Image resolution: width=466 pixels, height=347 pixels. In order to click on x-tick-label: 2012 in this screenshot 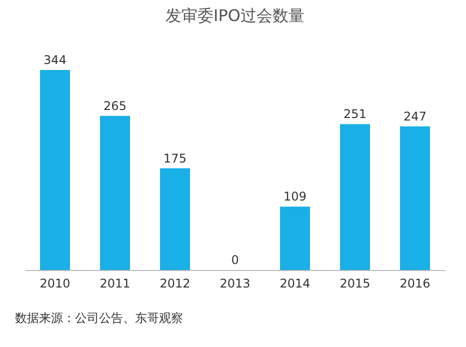, I will do `click(175, 283)`.